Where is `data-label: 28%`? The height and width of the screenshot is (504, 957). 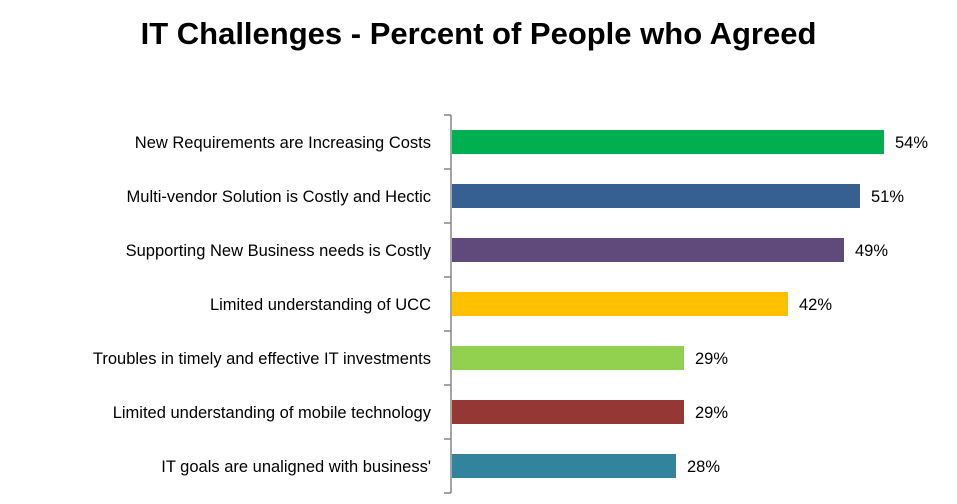
data-label: 28% is located at coordinates (703, 467).